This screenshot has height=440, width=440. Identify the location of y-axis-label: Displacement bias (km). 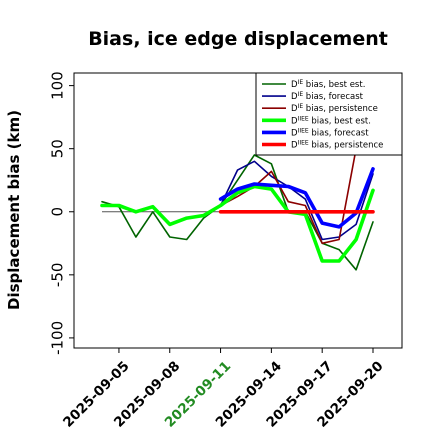
(14, 210).